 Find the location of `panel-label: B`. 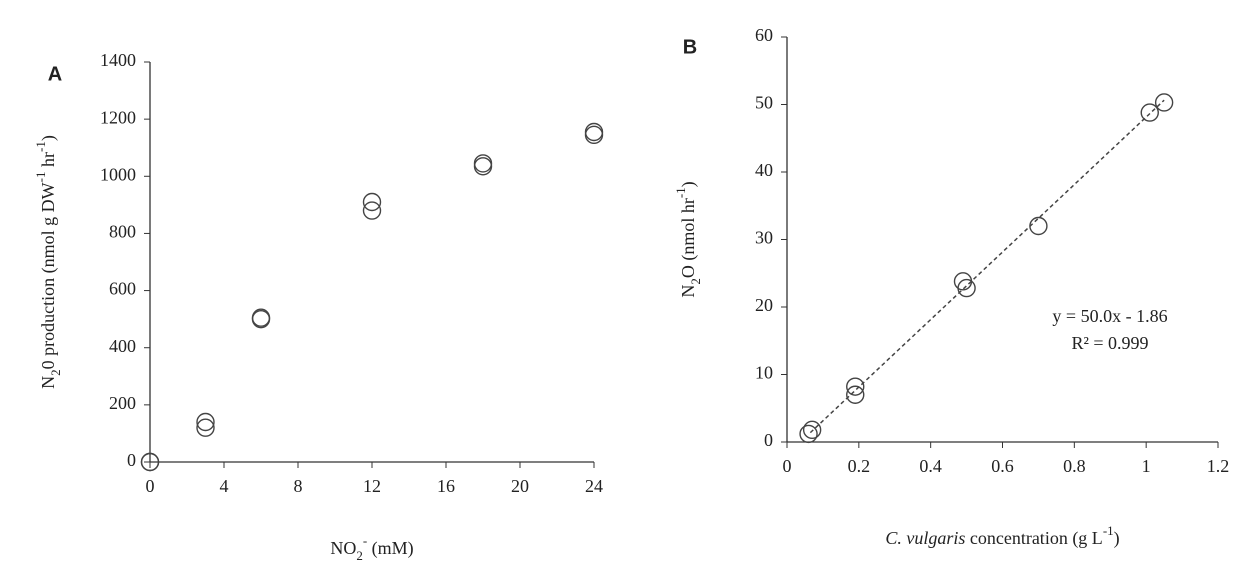

panel-label: B is located at coordinates (690, 47).